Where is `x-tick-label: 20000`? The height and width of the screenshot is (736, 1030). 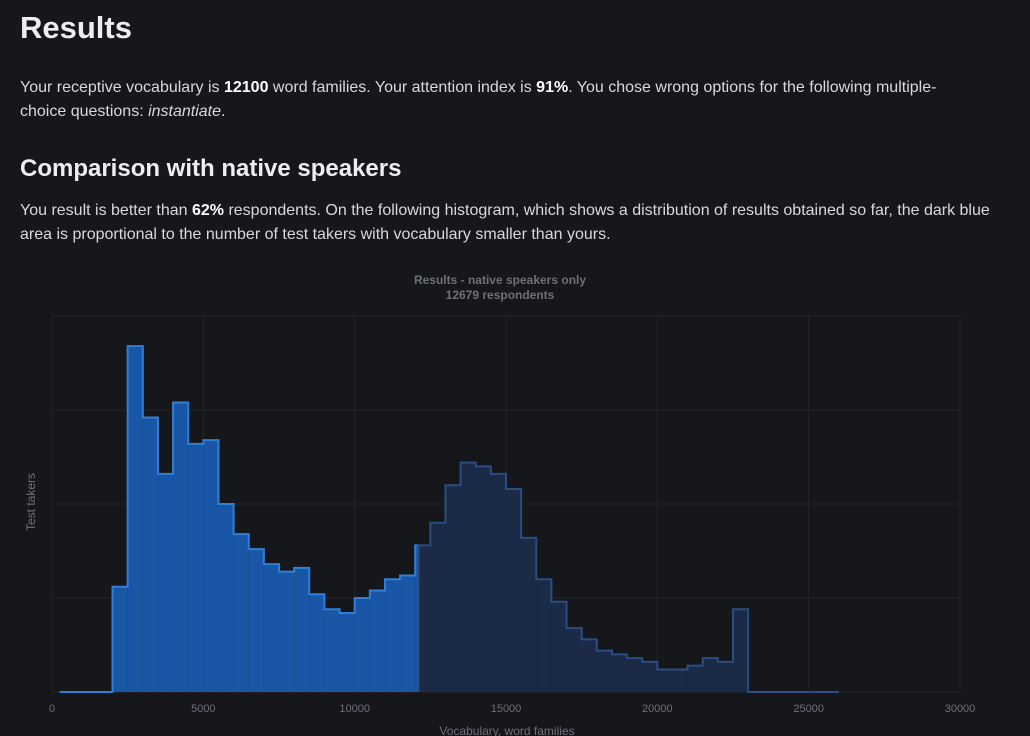 x-tick-label: 20000 is located at coordinates (657, 709).